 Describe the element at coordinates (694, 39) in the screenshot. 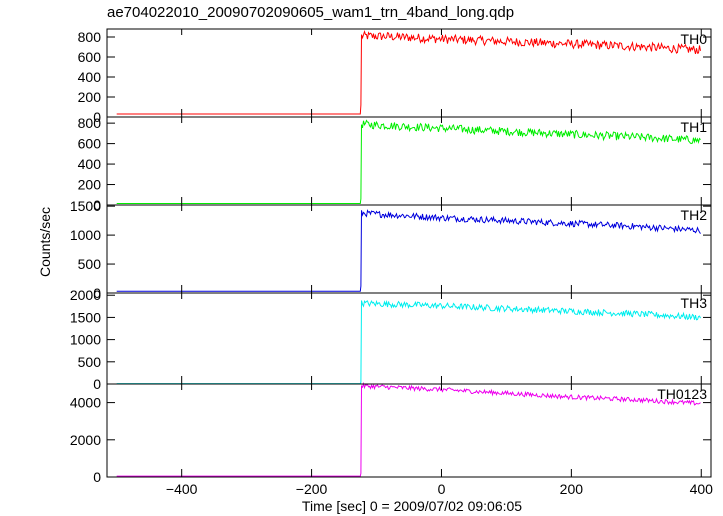

I see `series-label: TH0` at that location.